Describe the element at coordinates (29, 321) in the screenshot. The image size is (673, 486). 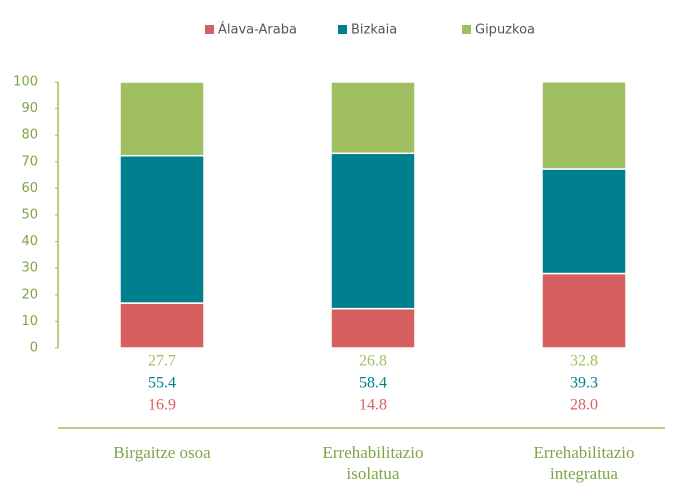
I see `y-tick-label: 10` at that location.